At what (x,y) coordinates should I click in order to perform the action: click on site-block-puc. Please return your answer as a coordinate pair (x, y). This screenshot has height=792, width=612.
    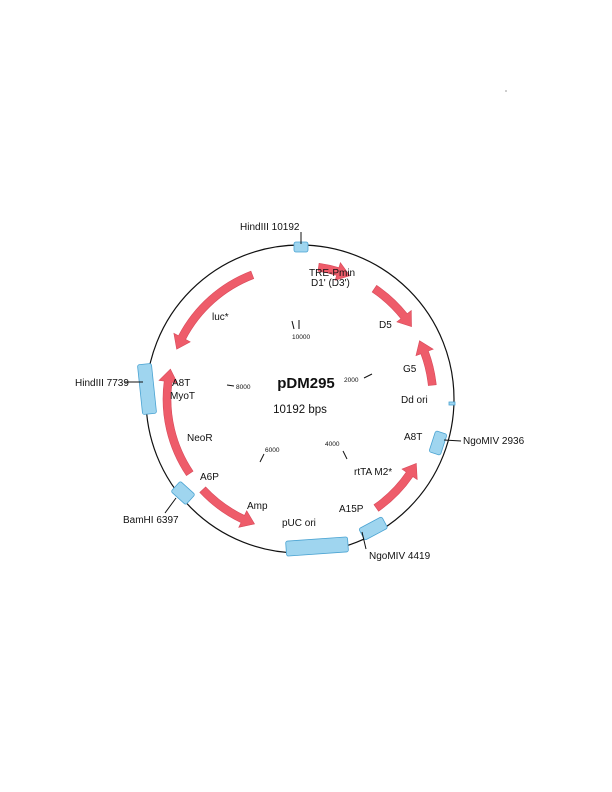
    Looking at the image, I should click on (317, 546).